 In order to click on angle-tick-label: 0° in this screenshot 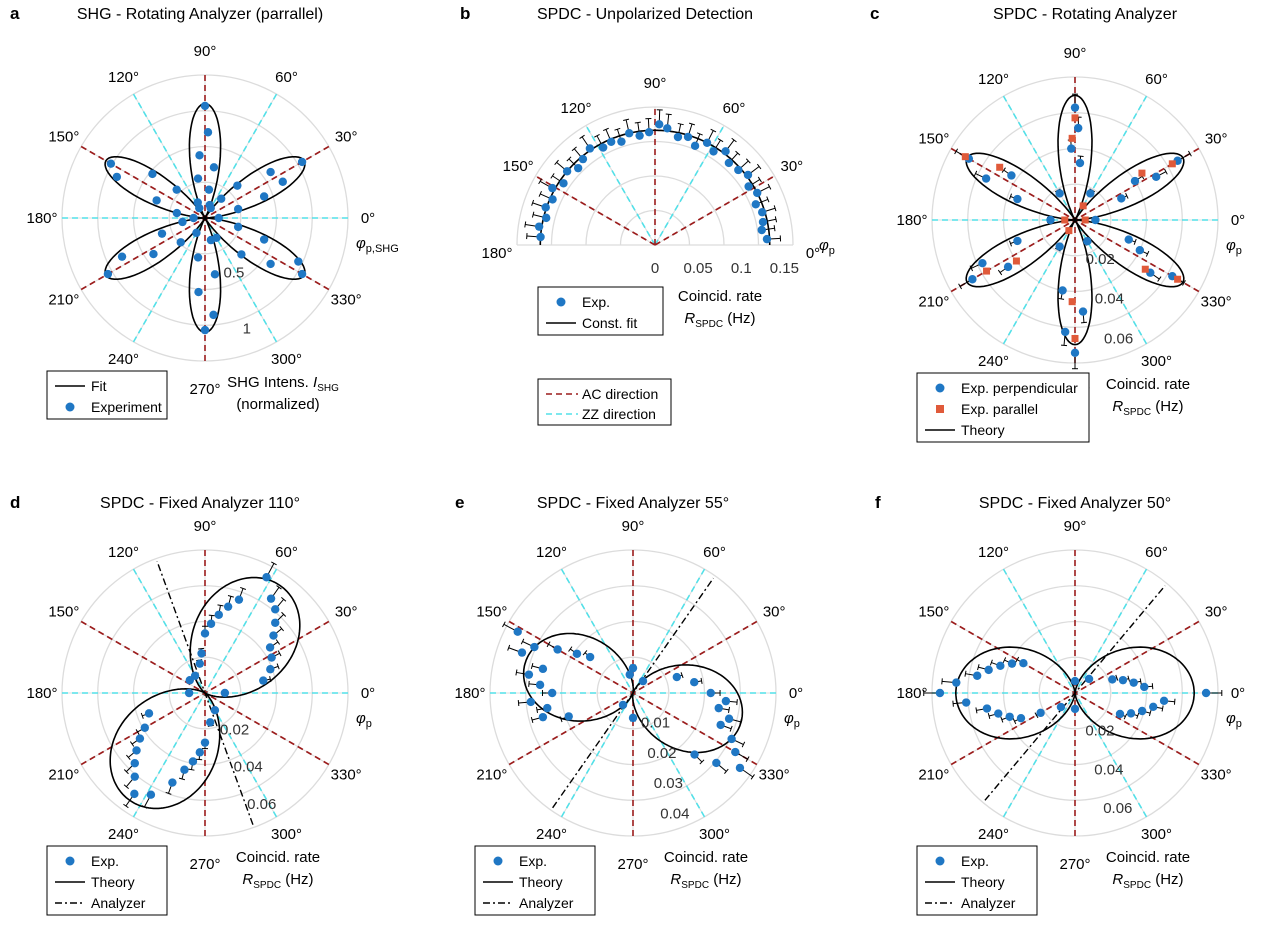, I will do `click(796, 693)`.